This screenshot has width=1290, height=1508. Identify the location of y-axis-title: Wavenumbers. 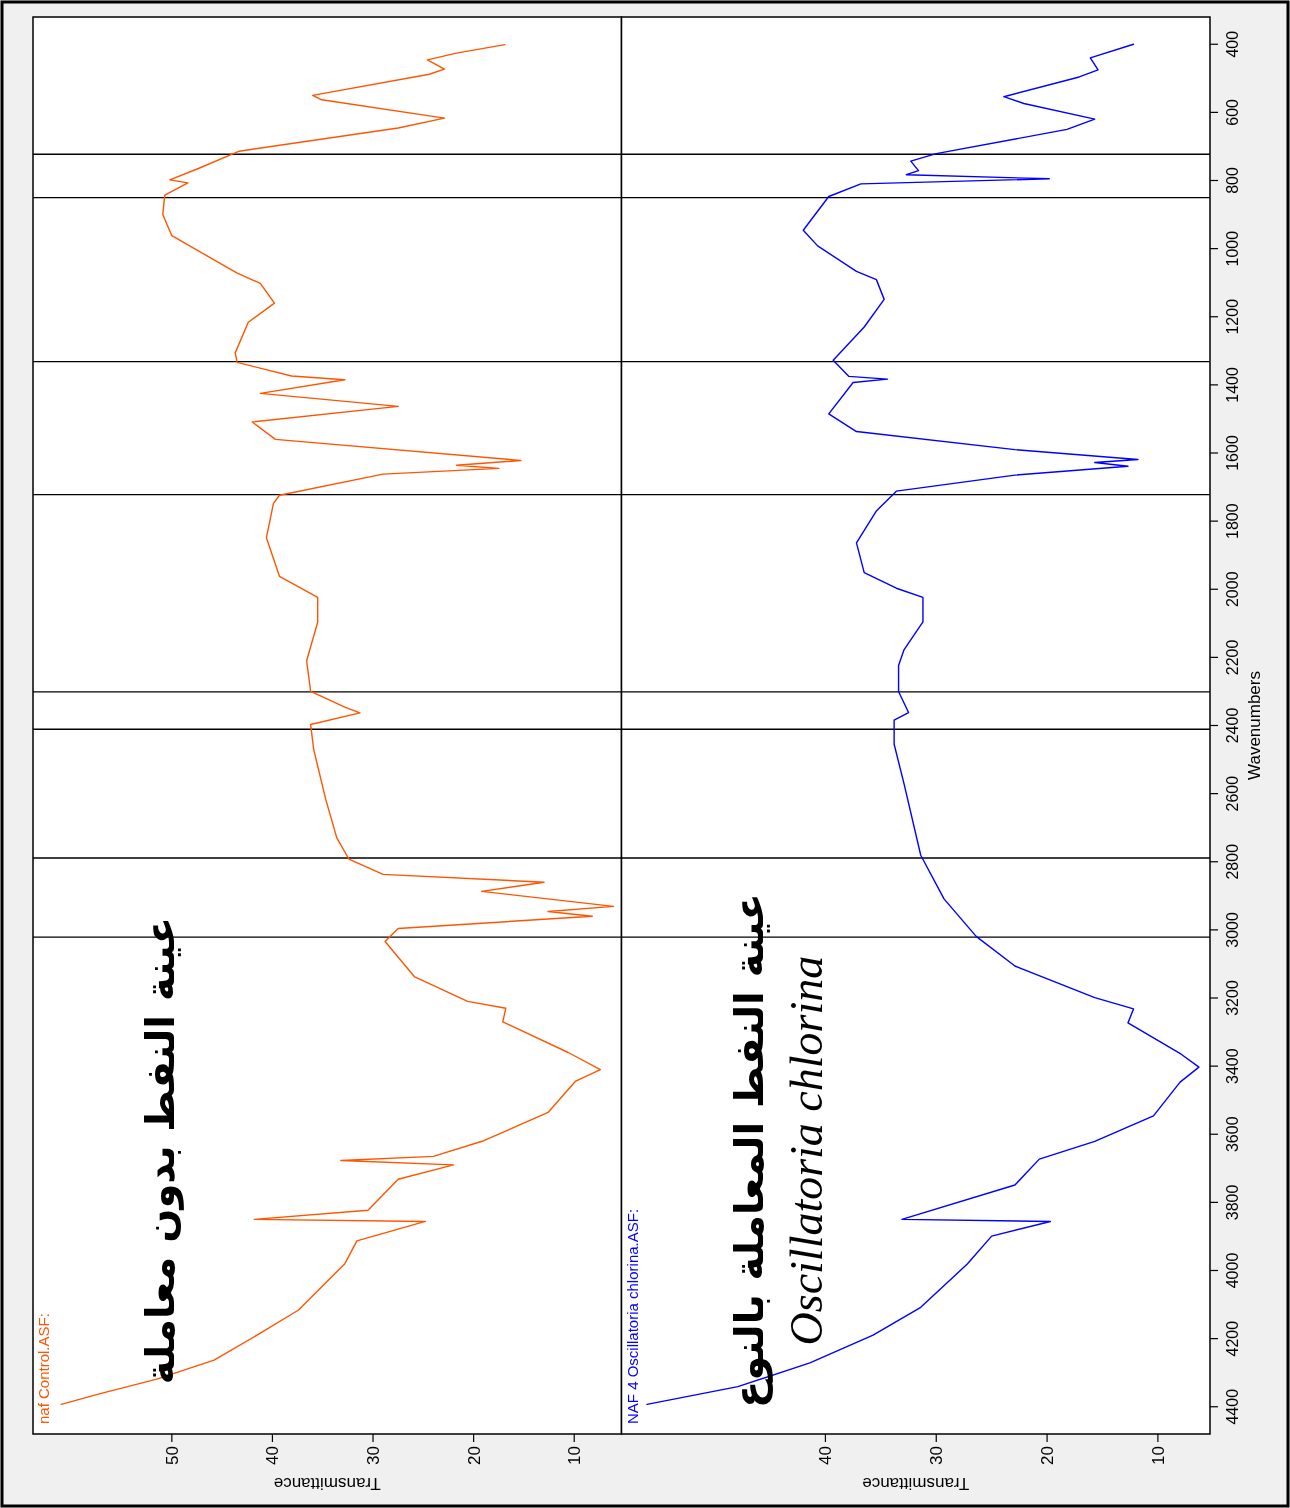
(1254, 725).